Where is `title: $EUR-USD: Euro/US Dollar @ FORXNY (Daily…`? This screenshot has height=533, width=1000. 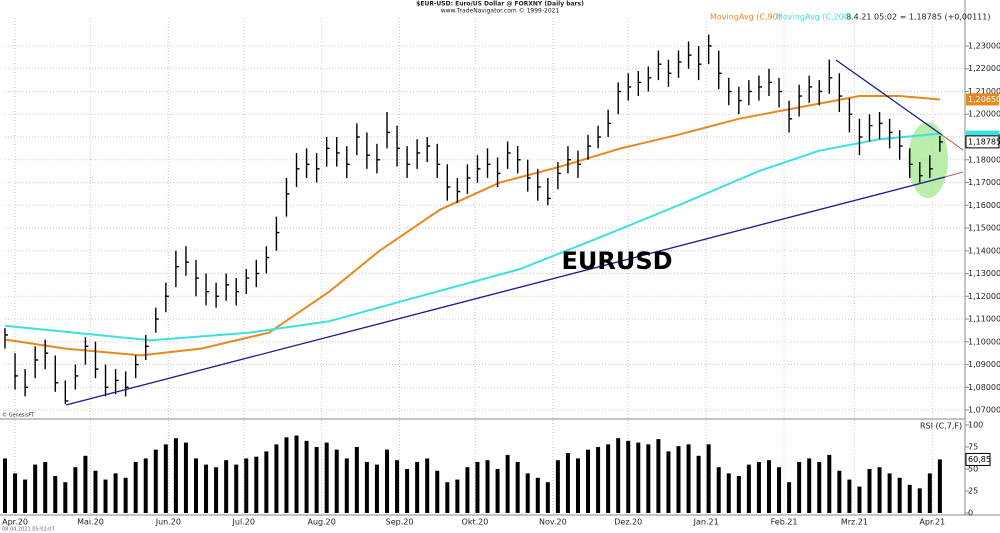 title: $EUR-USD: Euro/US Dollar @ FORXNY (Daily… is located at coordinates (500, 4).